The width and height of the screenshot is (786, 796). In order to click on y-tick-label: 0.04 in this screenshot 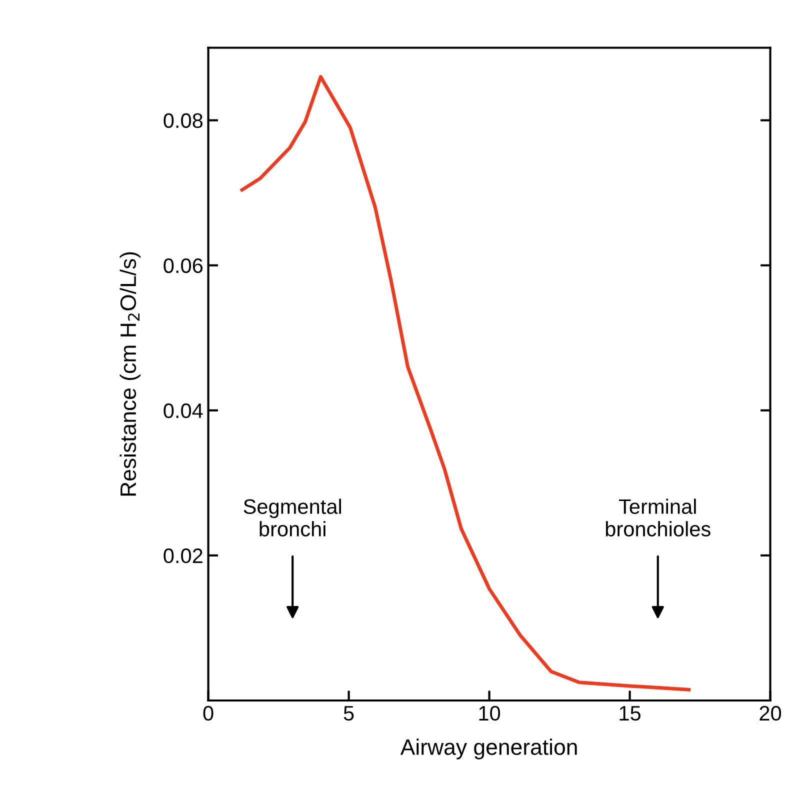, I will do `click(183, 410)`.